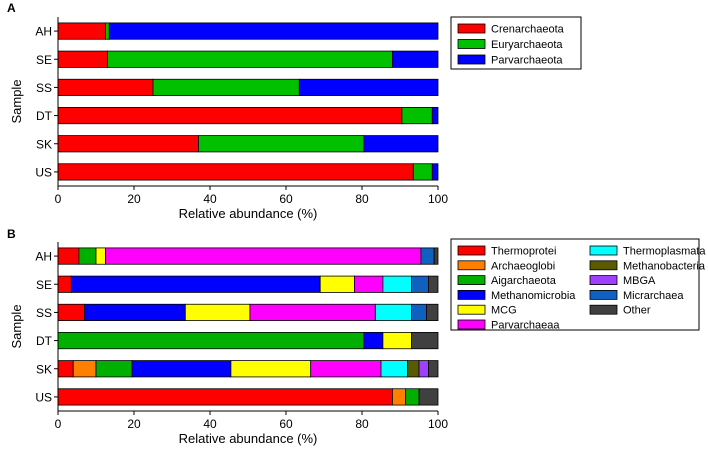 The image size is (708, 449). What do you see at coordinates (525, 326) in the screenshot?
I see `legend-entry: Parvarchaeaa` at bounding box center [525, 326].